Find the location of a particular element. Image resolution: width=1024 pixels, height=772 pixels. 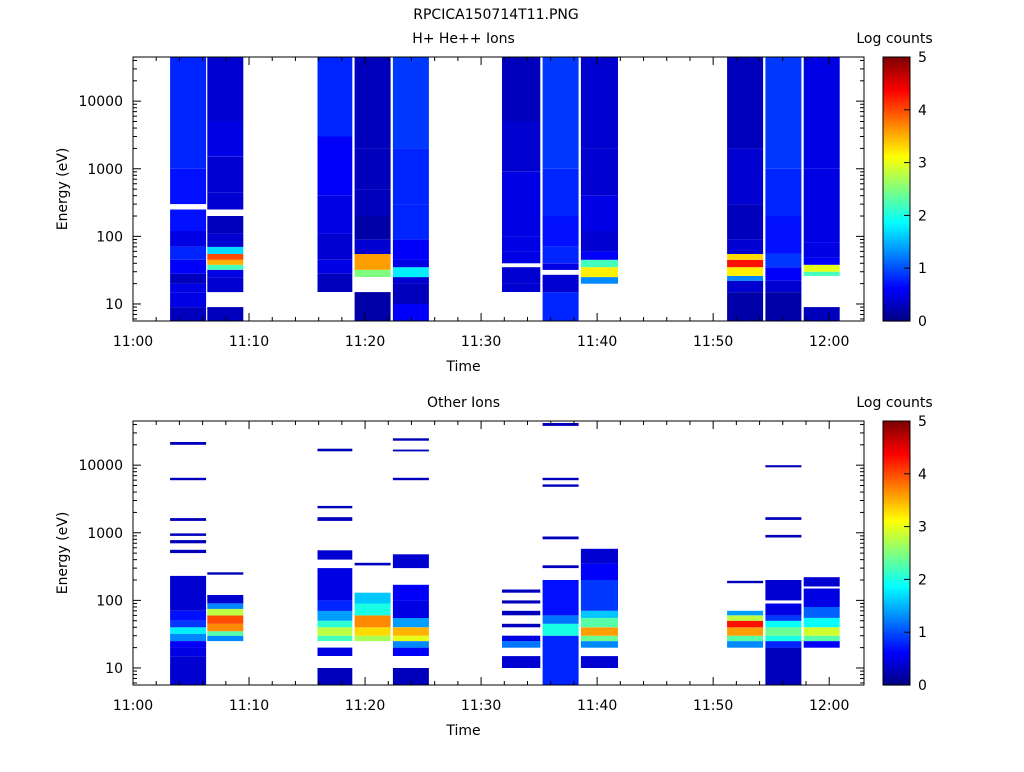

colorbar-tick-label: 5 is located at coordinates (922, 422).